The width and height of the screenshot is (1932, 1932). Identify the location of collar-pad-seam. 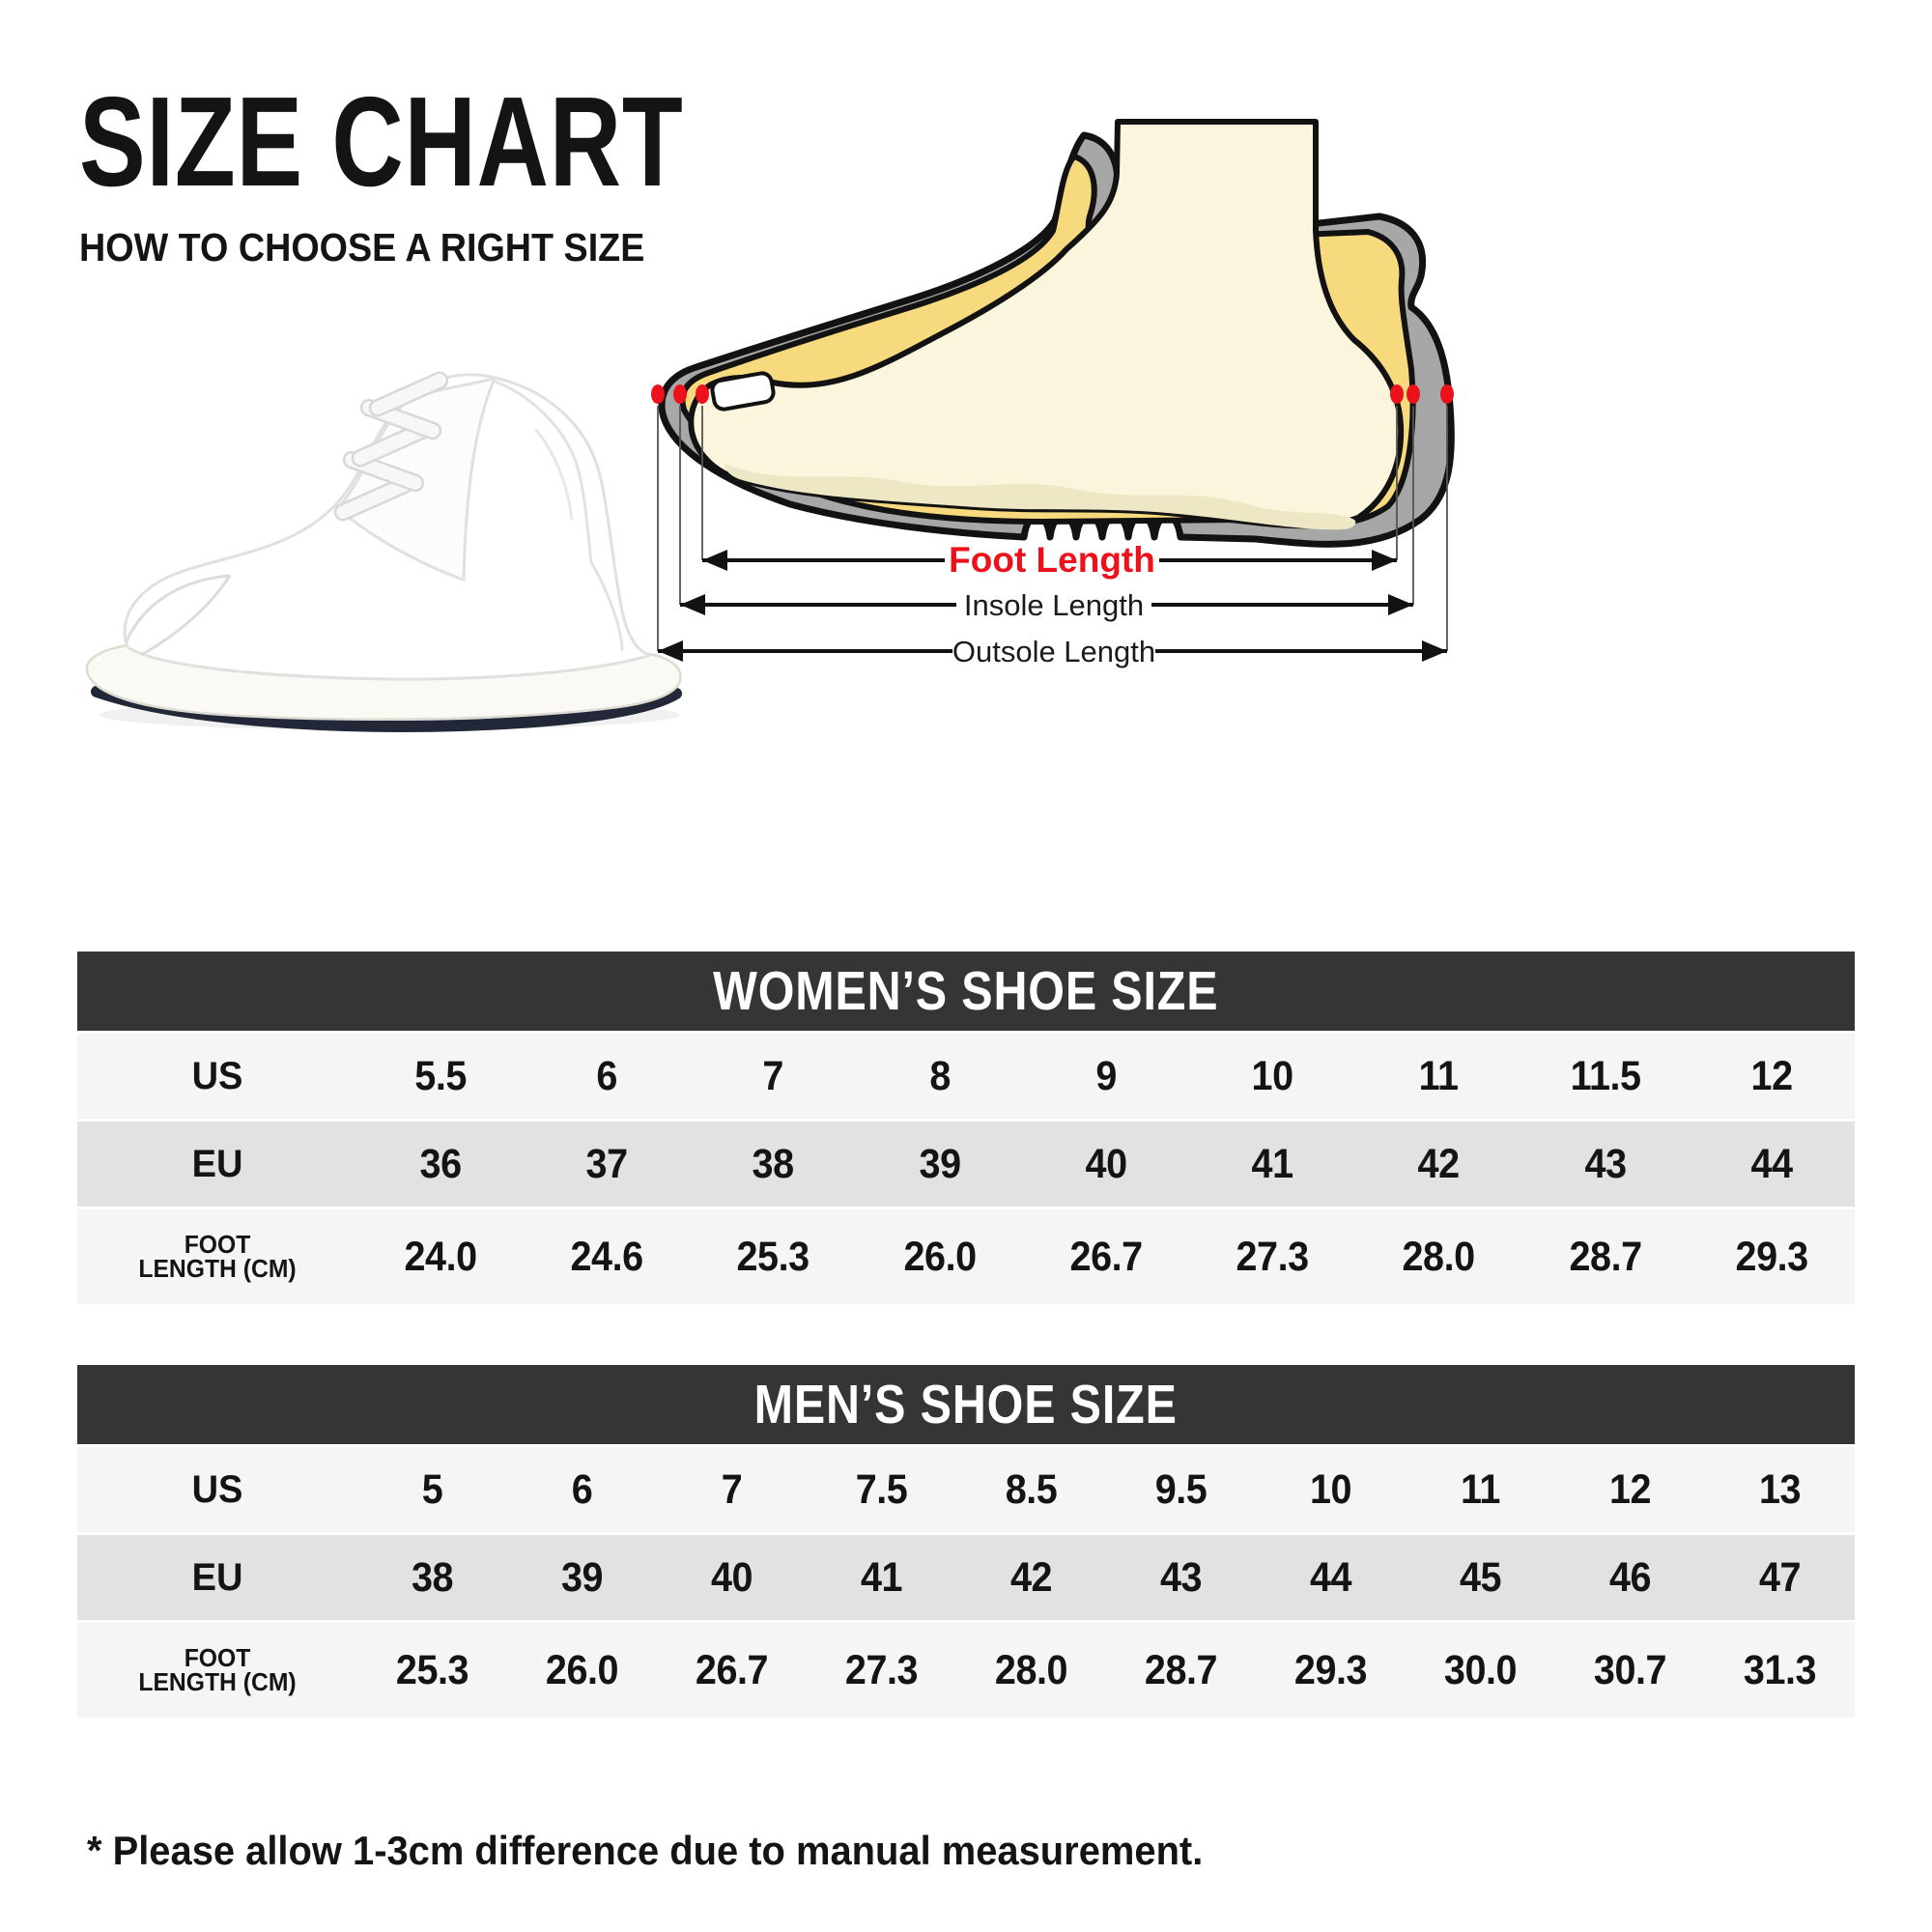
(553, 474).